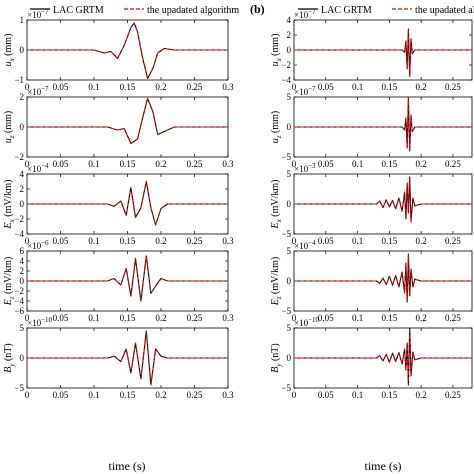 The width and height of the screenshot is (474, 474). Describe the element at coordinates (22, 251) in the screenshot. I see `y-tick-label: 6` at that location.